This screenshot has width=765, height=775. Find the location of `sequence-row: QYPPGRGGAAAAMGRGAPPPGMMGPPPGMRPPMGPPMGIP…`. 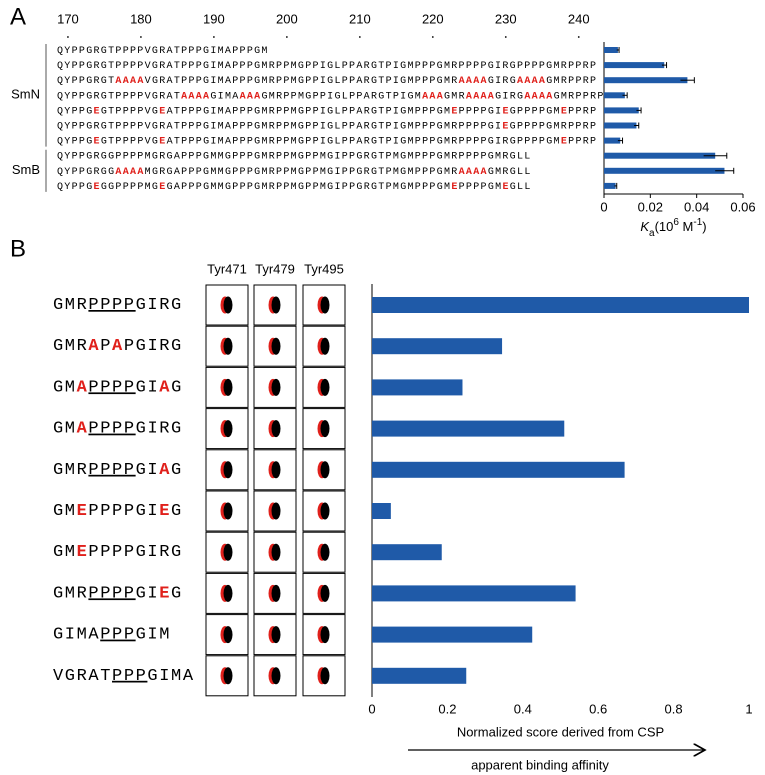

sequence-row: QYPPGRGGAAAAMGRGAPPPGMMGPPPGMRPPMGPPMGIP… is located at coordinates (294, 171).